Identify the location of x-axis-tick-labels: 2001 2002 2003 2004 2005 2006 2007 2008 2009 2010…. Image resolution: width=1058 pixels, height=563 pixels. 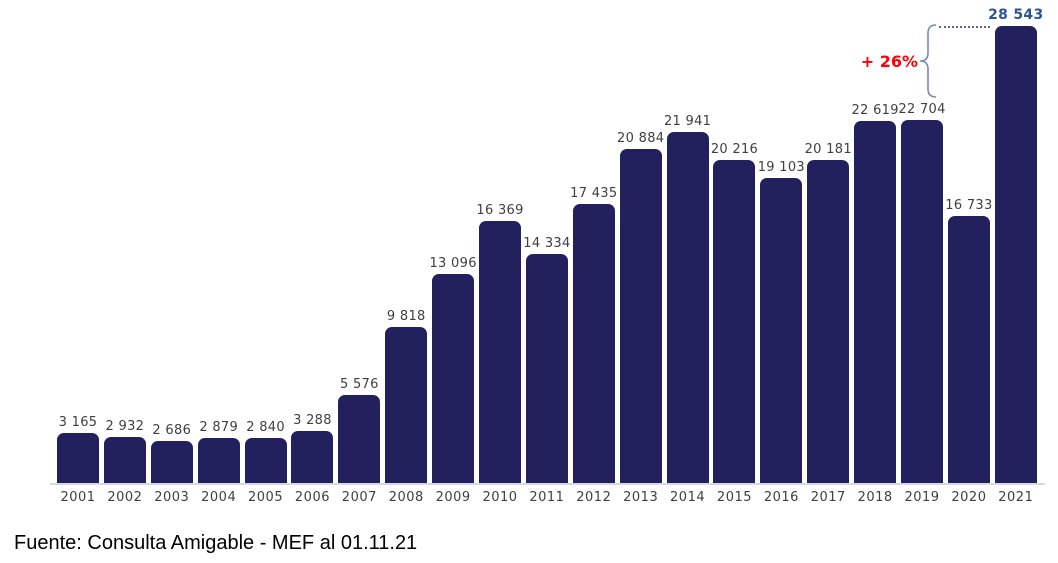
(547, 497).